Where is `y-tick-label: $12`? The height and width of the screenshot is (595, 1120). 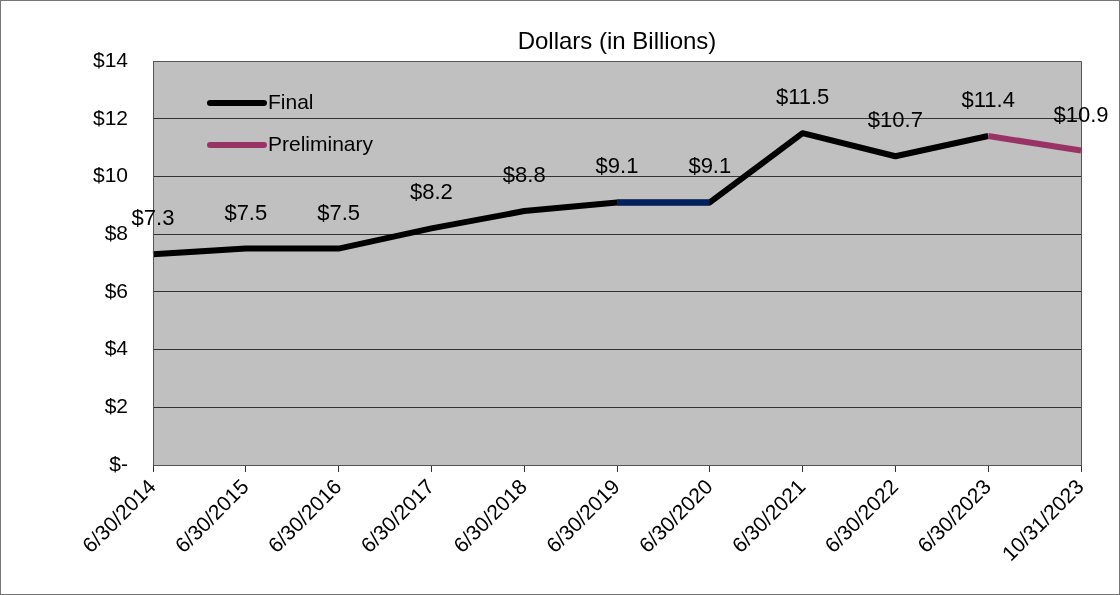
y-tick-label: $12 is located at coordinates (110, 117).